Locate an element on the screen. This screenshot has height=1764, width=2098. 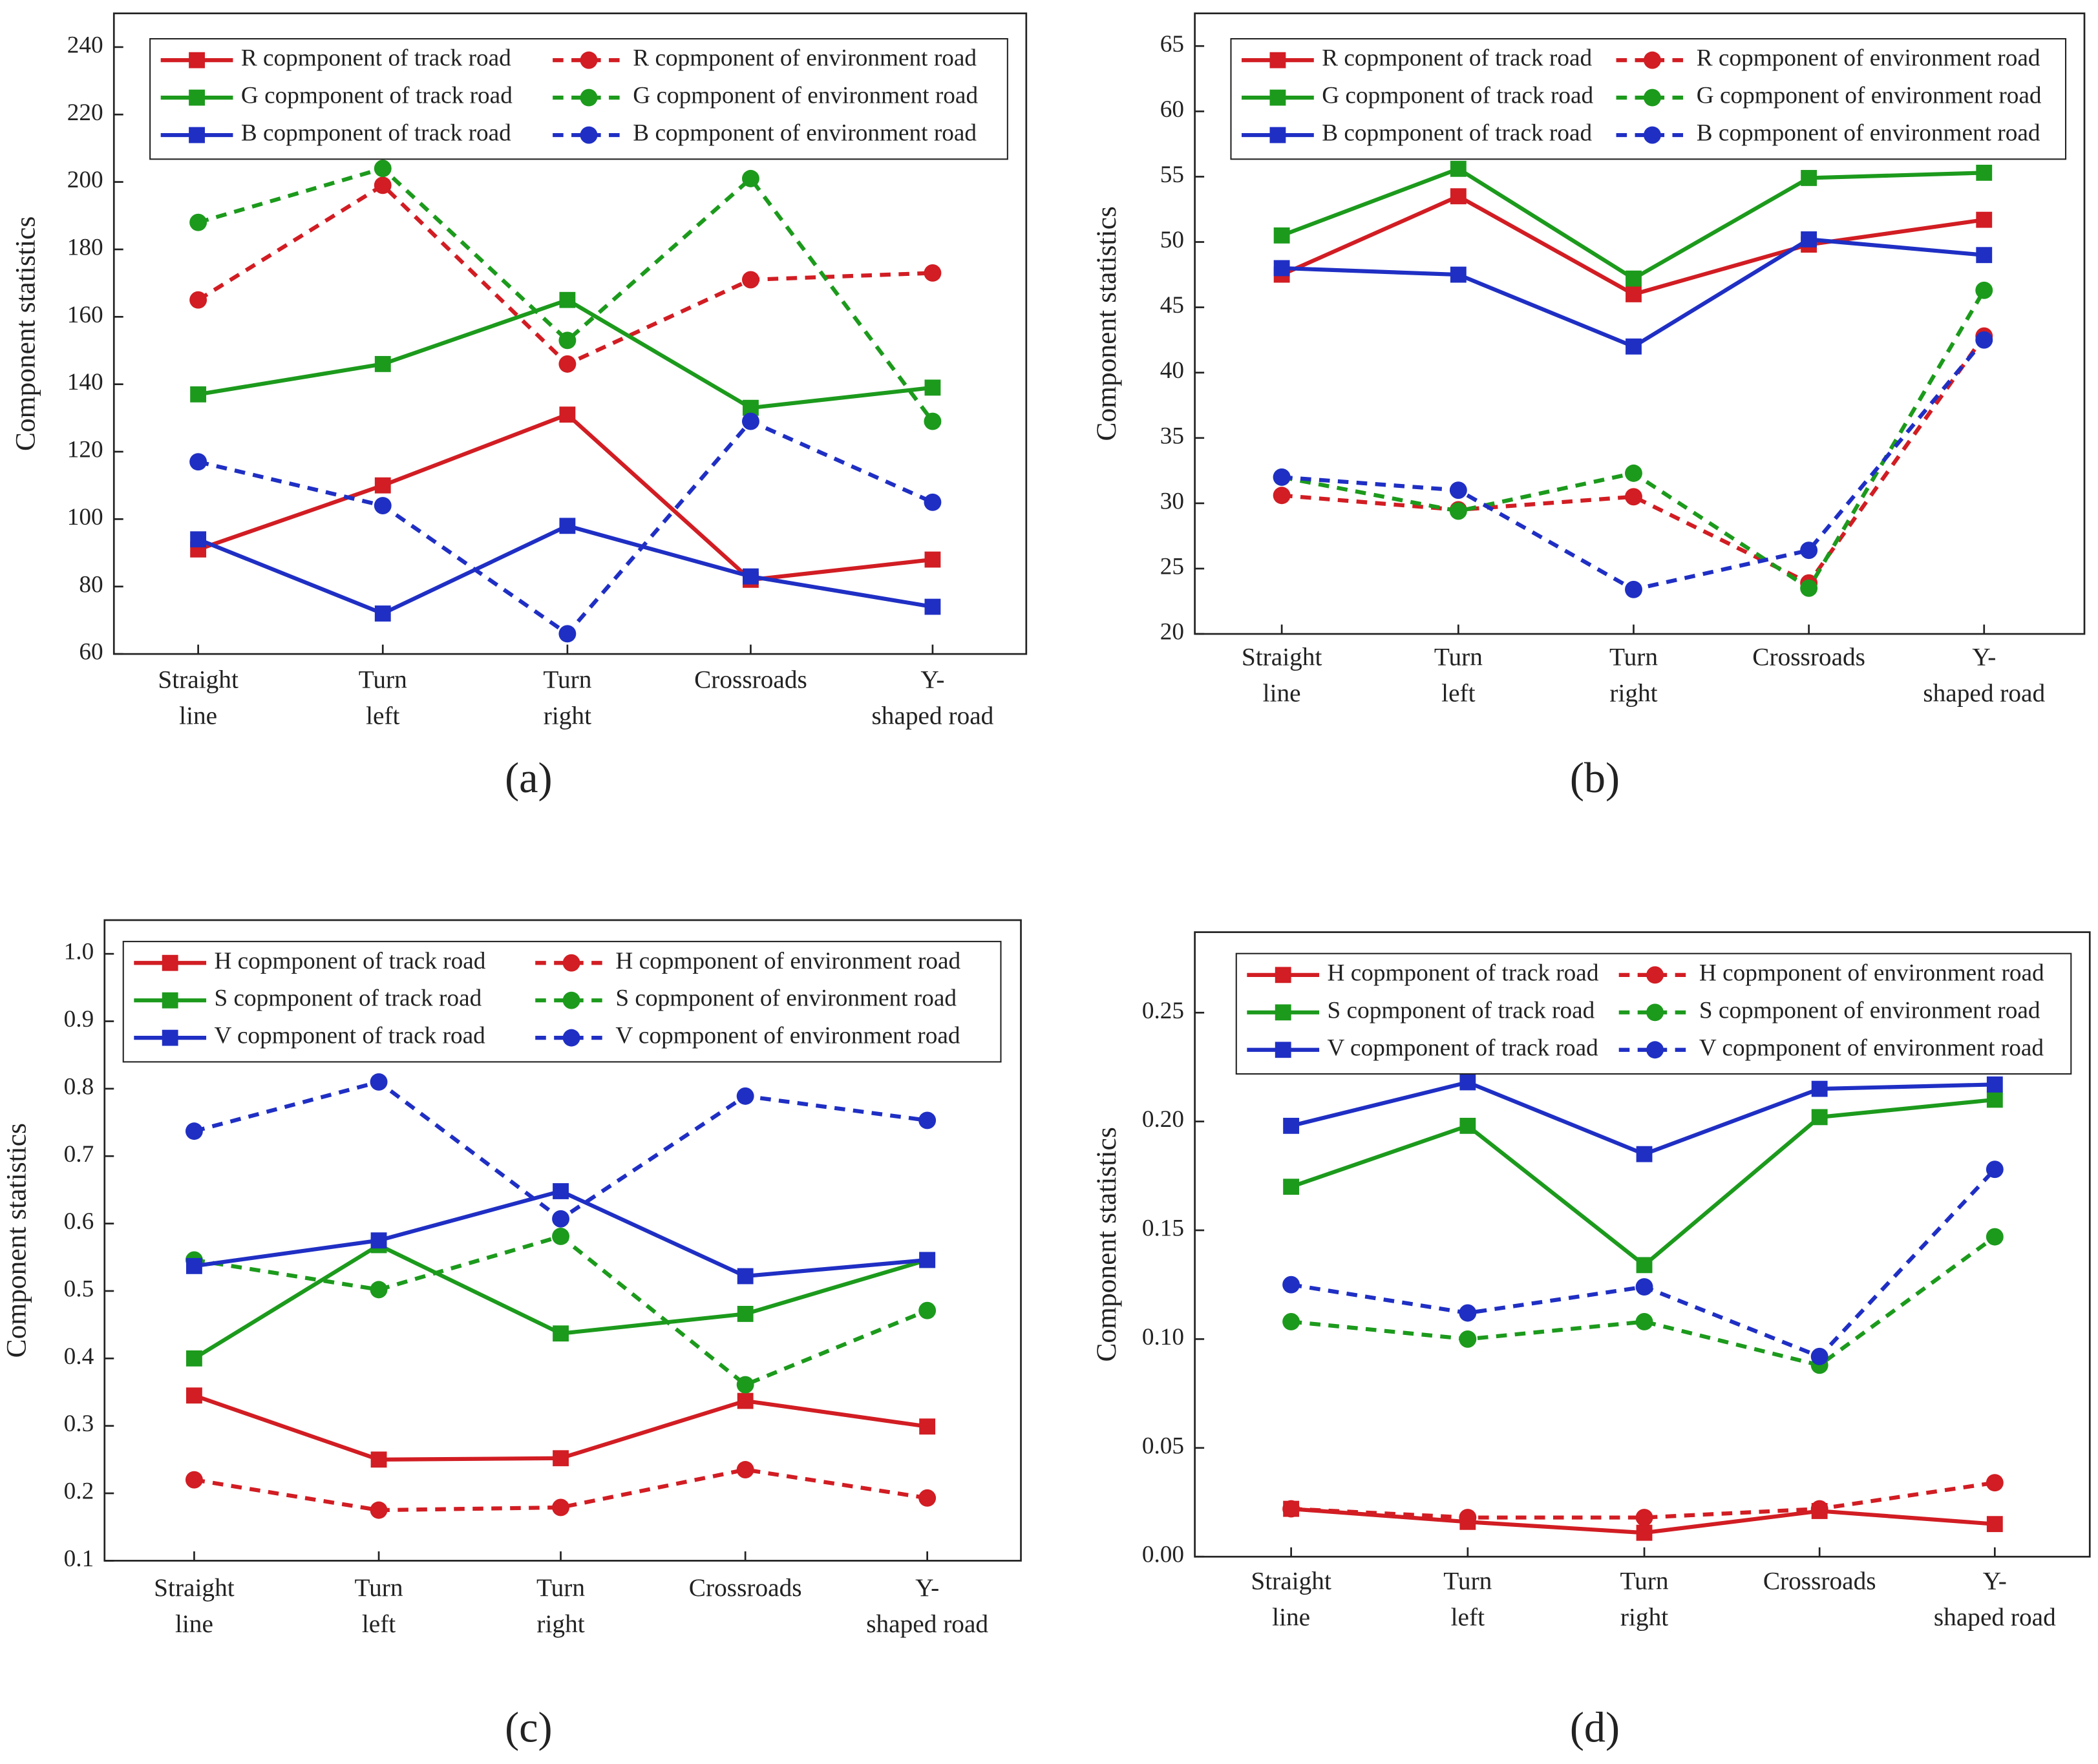
y-tick-label: 0.4 is located at coordinates (79, 1356).